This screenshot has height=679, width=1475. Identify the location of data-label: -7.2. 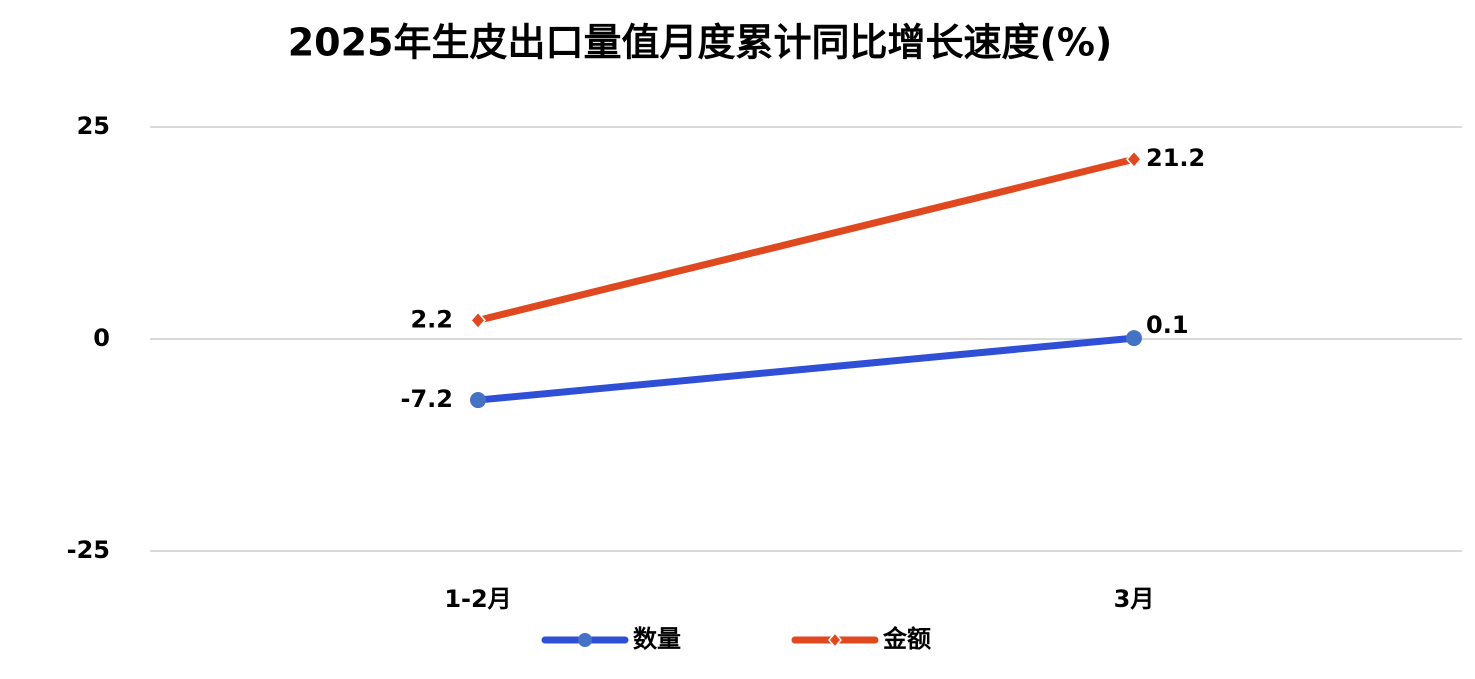
(427, 399).